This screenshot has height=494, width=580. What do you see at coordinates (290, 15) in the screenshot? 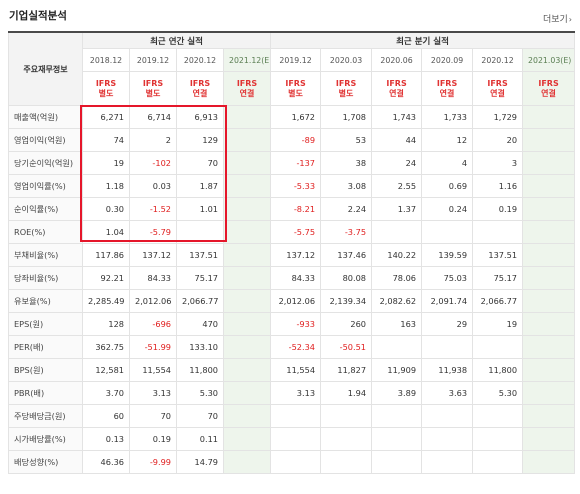
I see `section-header: 기업실적분석 더보기›` at bounding box center [290, 15].